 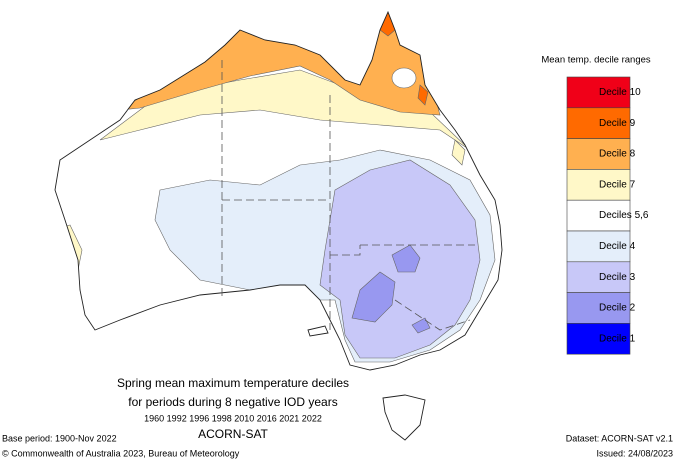 I want to click on dataset: Dataset: ACORN-SAT v2.1, so click(x=619, y=438).